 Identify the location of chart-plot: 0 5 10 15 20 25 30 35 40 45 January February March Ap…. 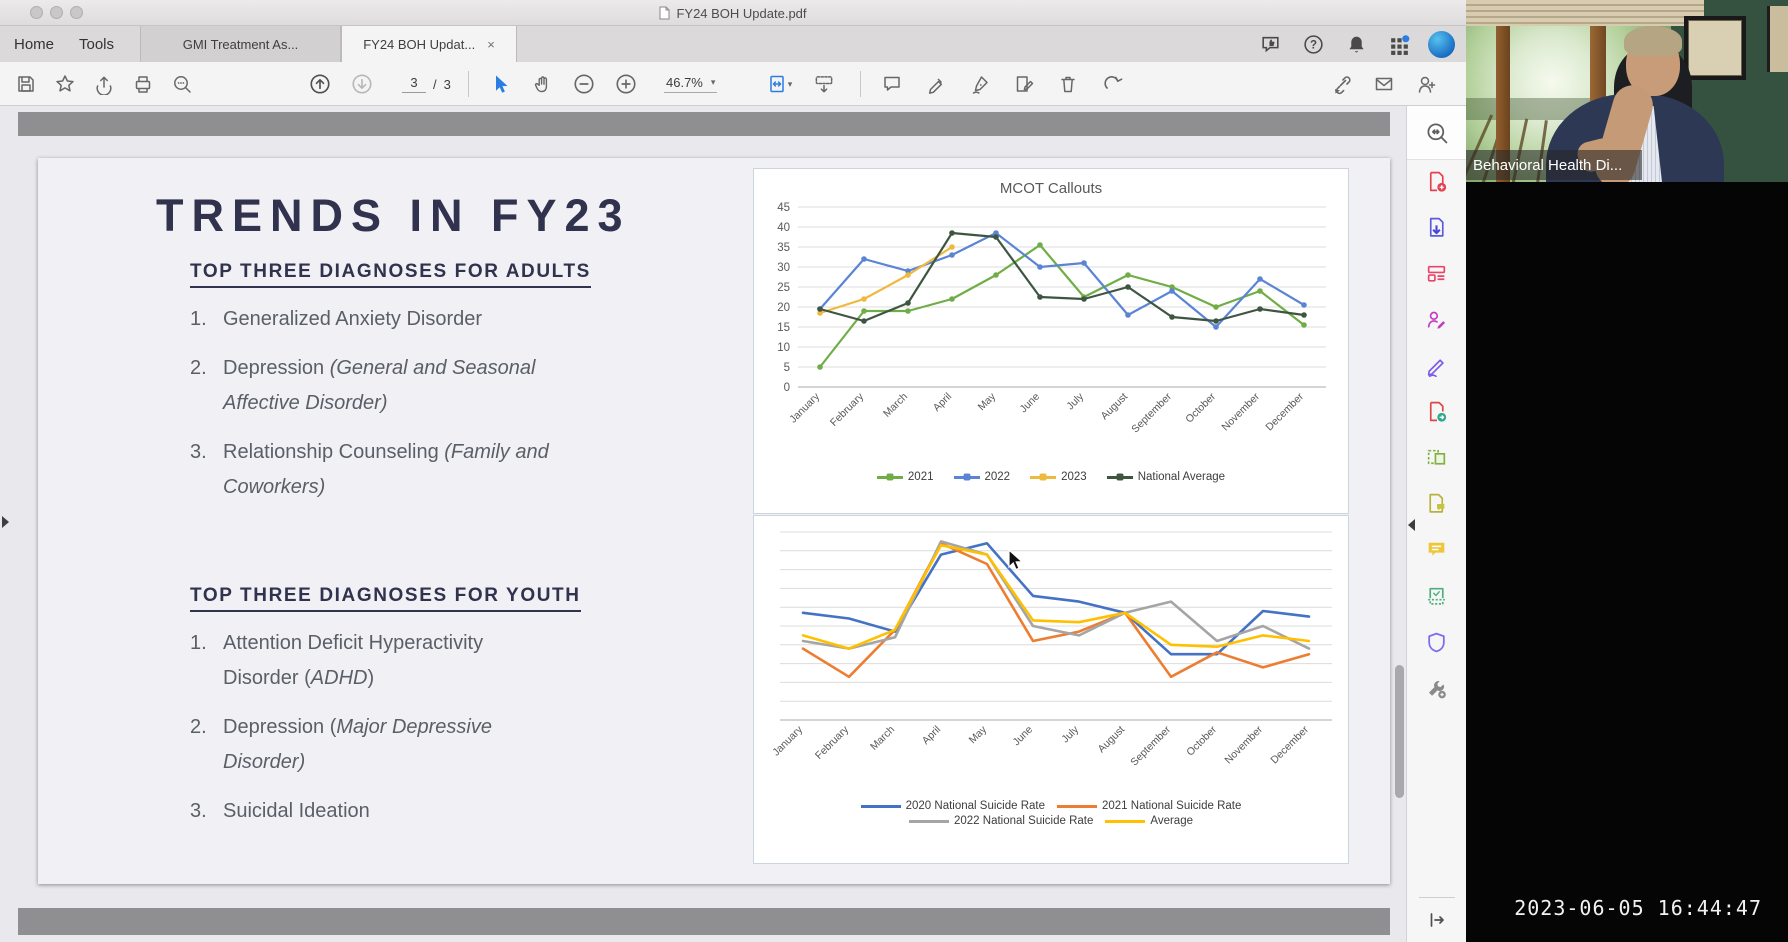
(1051, 307).